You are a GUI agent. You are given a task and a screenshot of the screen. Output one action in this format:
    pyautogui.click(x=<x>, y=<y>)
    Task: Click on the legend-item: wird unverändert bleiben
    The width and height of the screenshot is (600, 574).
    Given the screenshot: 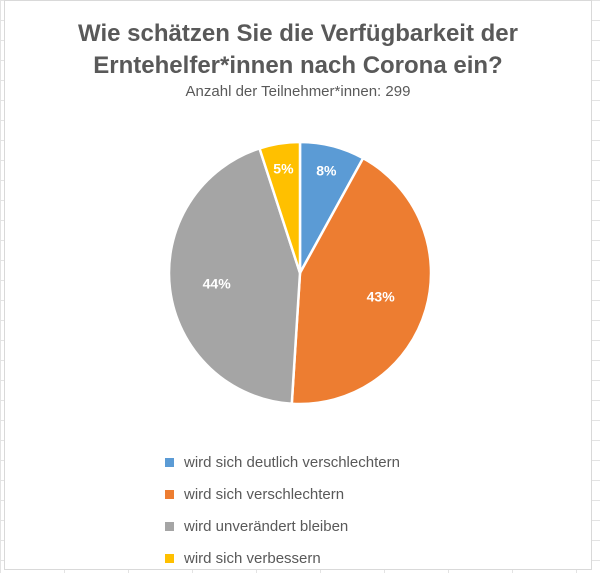 What is the action you would take?
    pyautogui.click(x=282, y=526)
    